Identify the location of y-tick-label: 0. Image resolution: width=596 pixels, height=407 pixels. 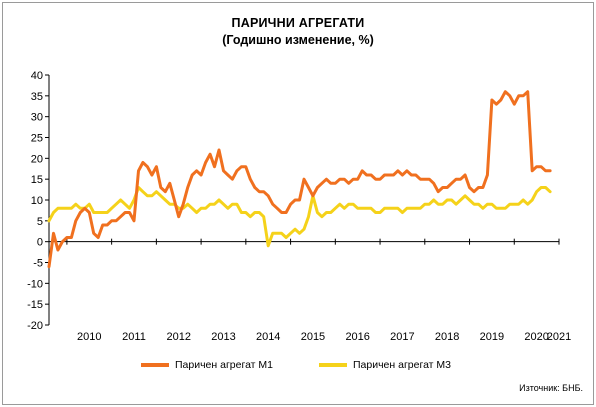
(40, 243).